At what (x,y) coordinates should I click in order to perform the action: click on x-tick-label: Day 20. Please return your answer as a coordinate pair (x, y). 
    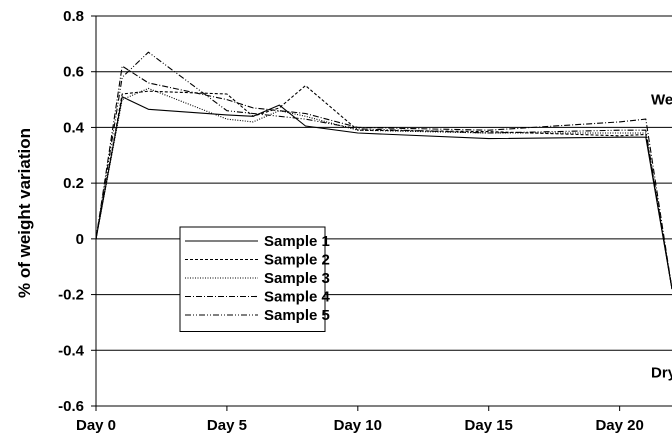
    Looking at the image, I should click on (619, 425).